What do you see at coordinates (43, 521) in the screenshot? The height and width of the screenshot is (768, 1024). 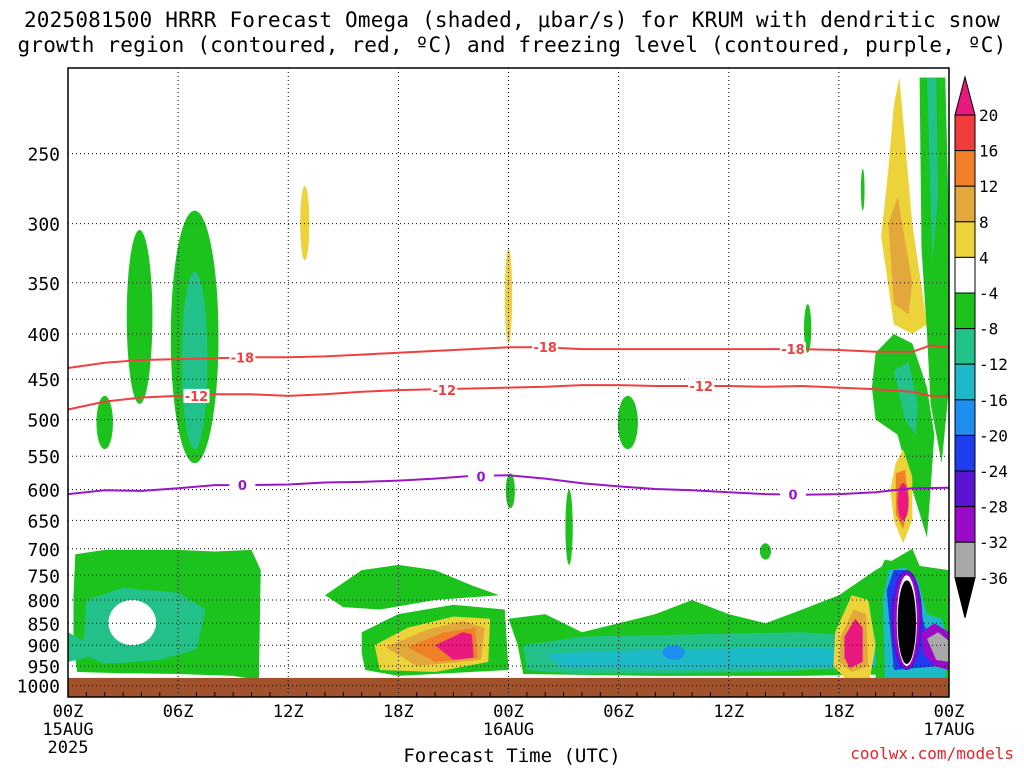 I see `y-tick-label-650: 650` at bounding box center [43, 521].